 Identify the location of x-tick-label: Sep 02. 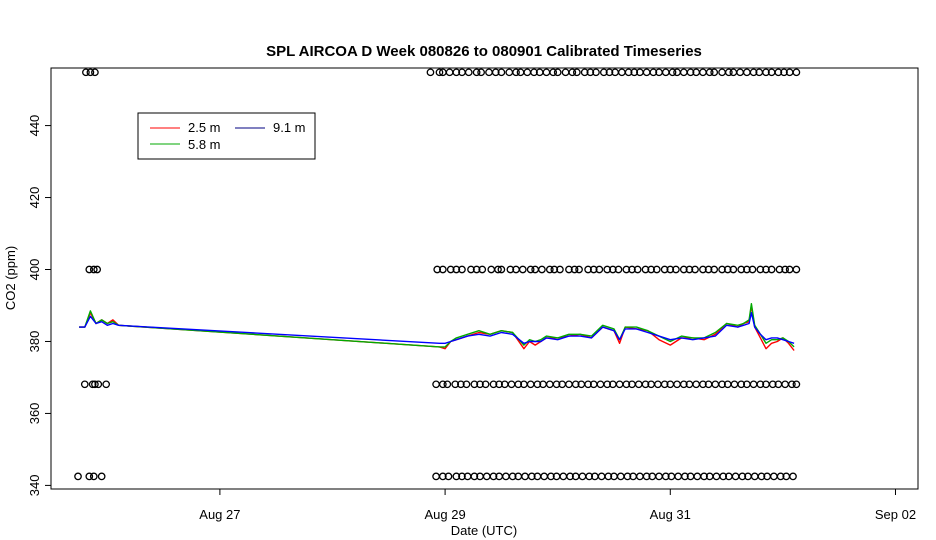
(895, 514).